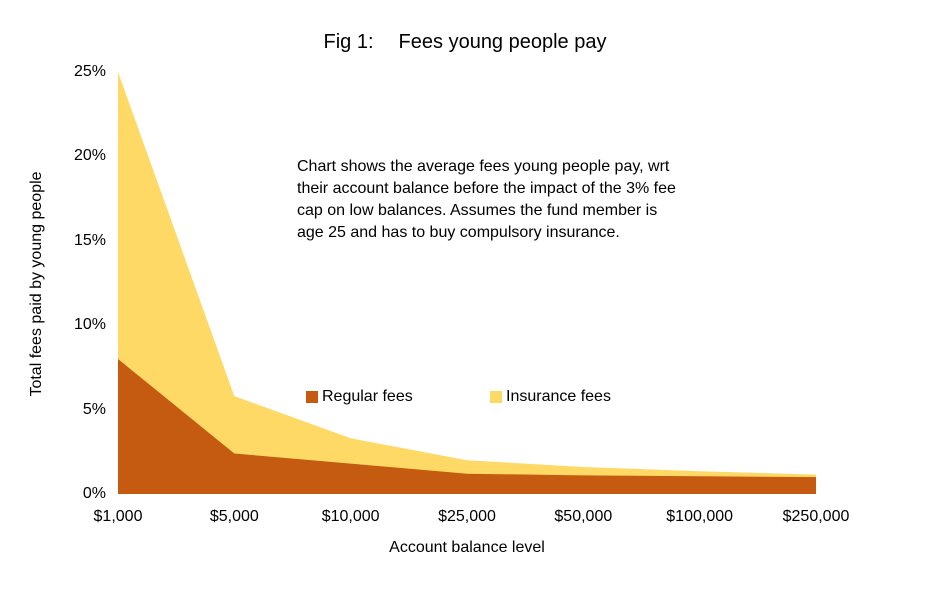  Describe the element at coordinates (234, 516) in the screenshot. I see `x-tick-label: $5,000` at that location.